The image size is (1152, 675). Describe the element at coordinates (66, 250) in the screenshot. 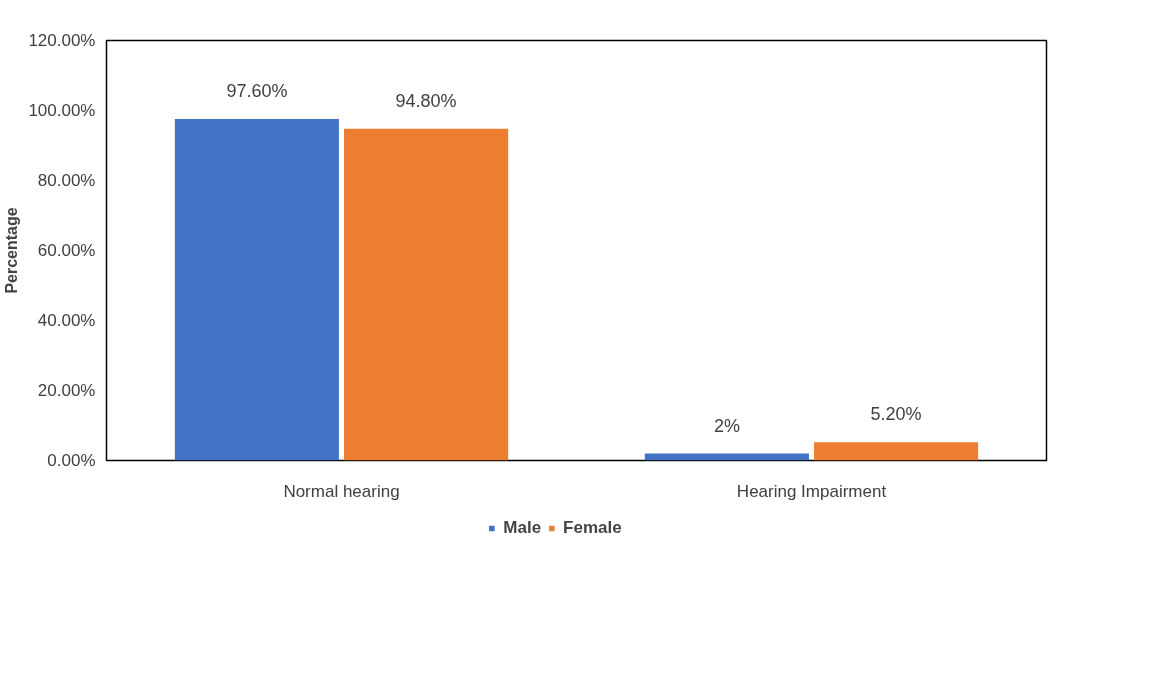

I see `y-tick-label: 60.00%` at that location.